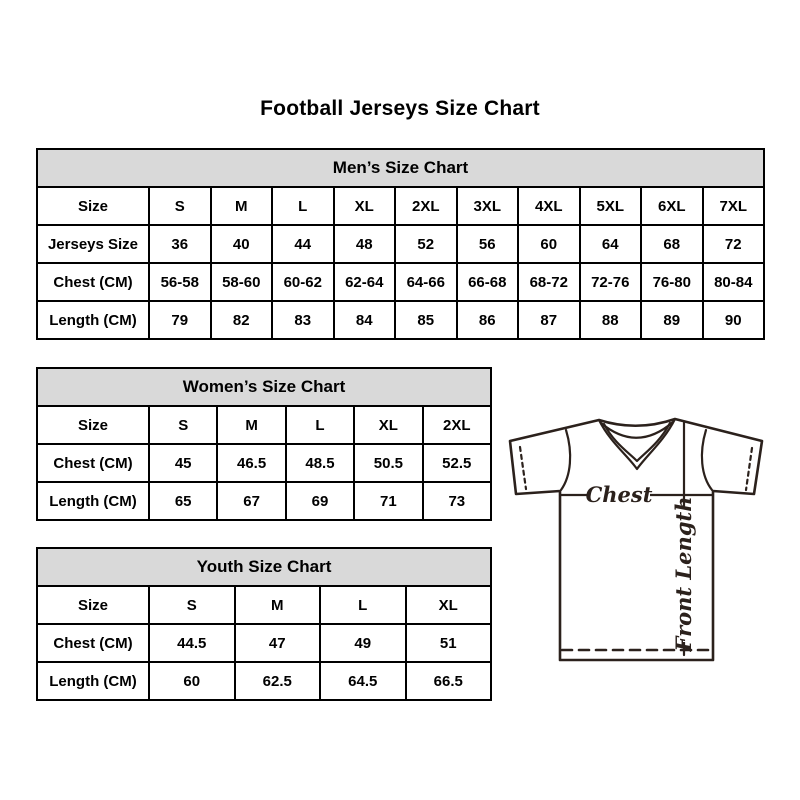  I want to click on womens-cell: M, so click(251, 425).